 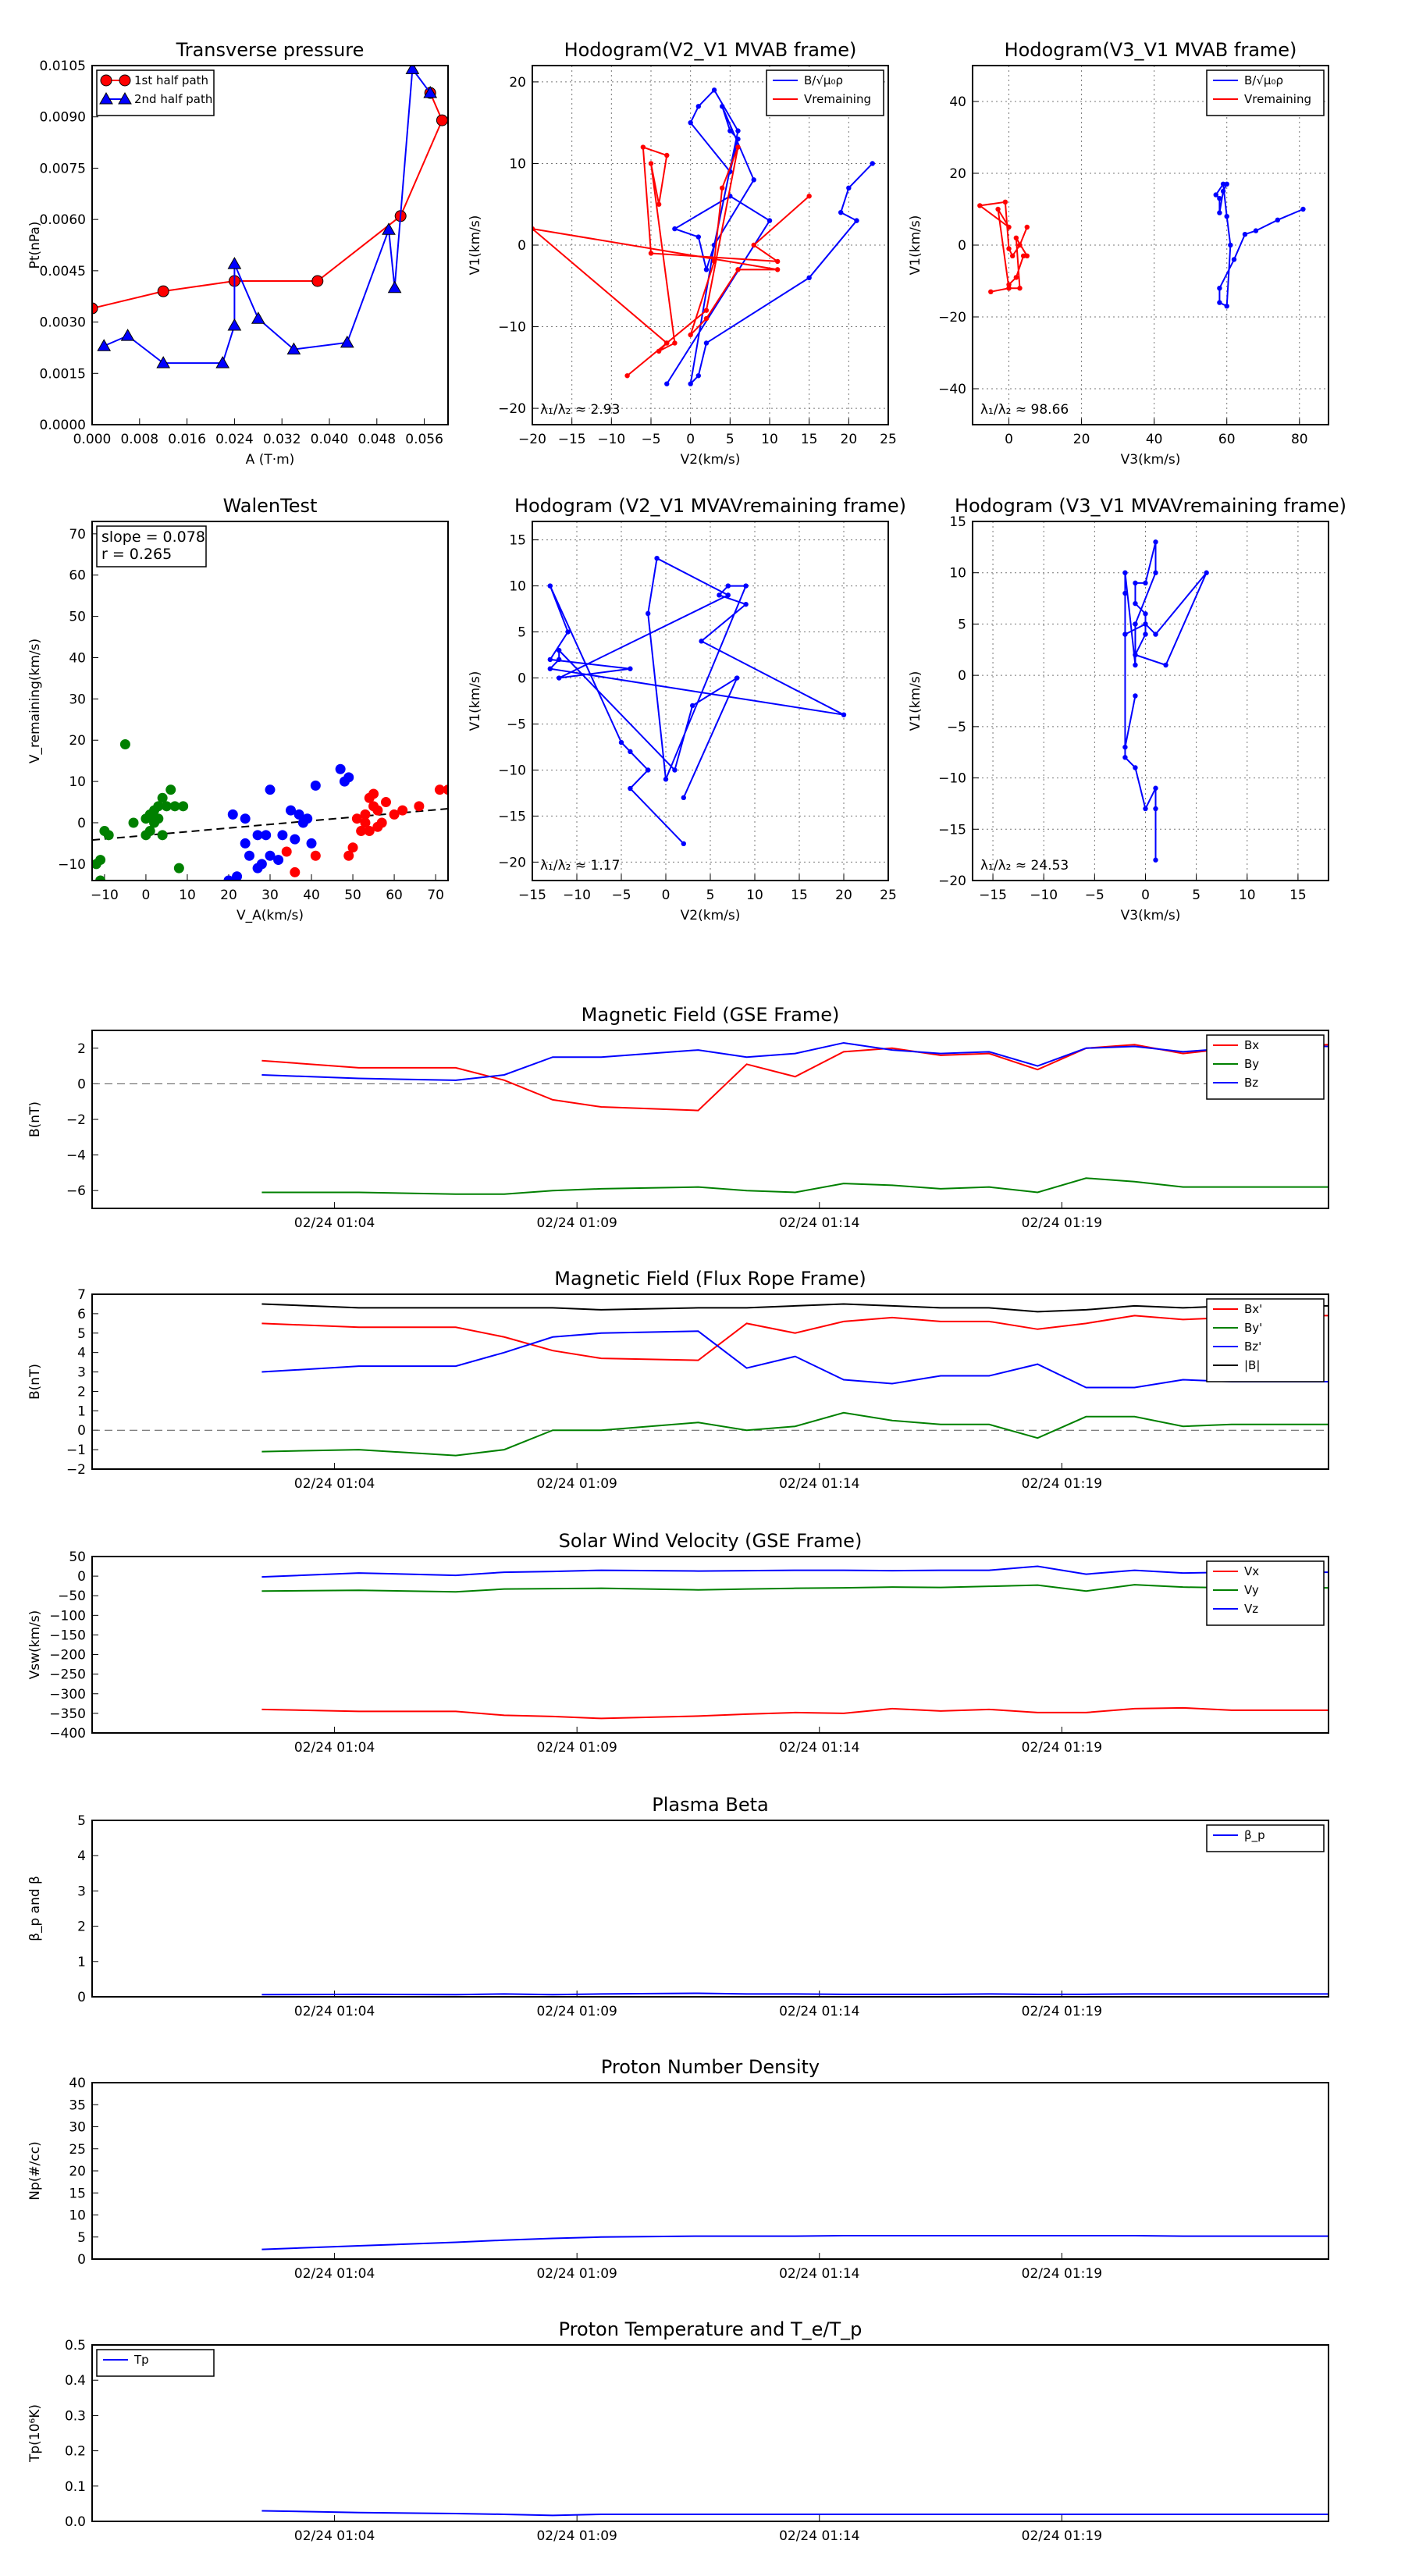 I want to click on y-axis-label: V1(km/s), so click(x=476, y=245).